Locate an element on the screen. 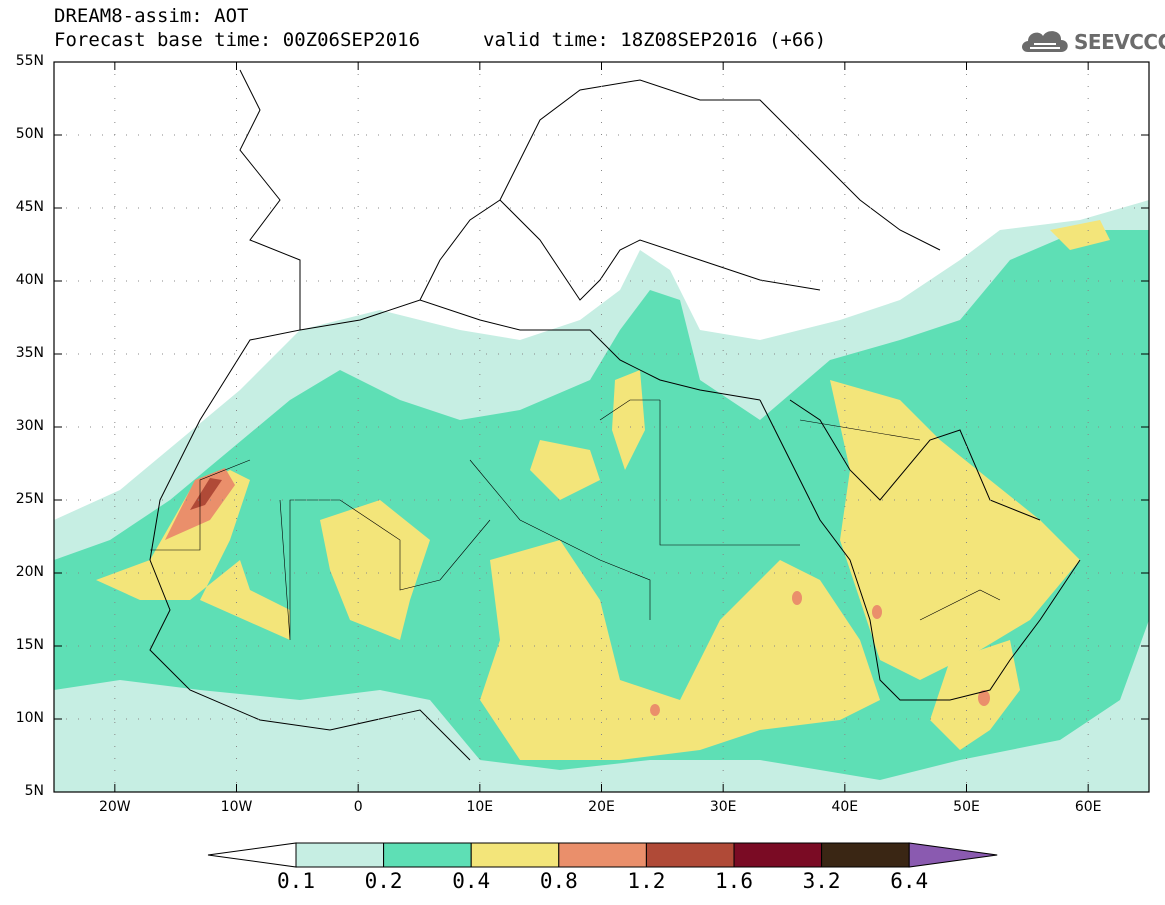 The width and height of the screenshot is (1165, 905). aot-region-0.4-libya is located at coordinates (565, 470).